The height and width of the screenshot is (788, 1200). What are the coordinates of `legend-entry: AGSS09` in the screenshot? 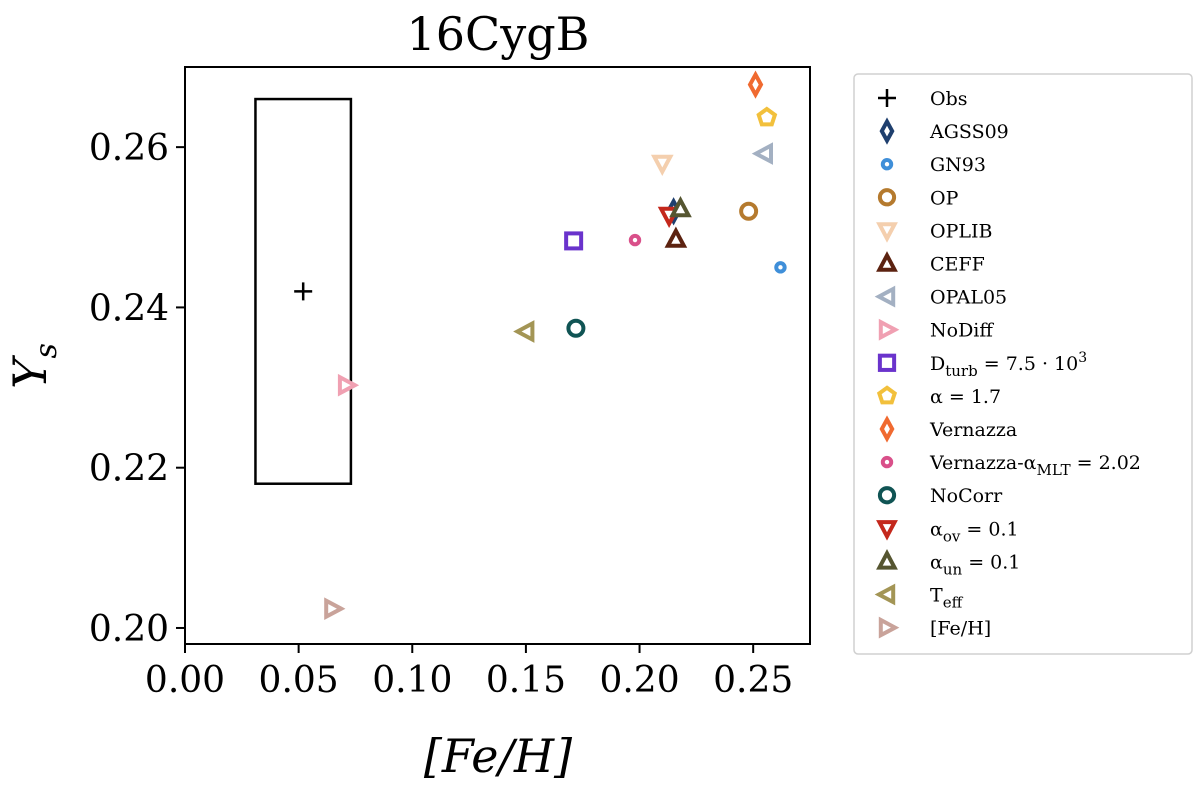 It's located at (944, 131).